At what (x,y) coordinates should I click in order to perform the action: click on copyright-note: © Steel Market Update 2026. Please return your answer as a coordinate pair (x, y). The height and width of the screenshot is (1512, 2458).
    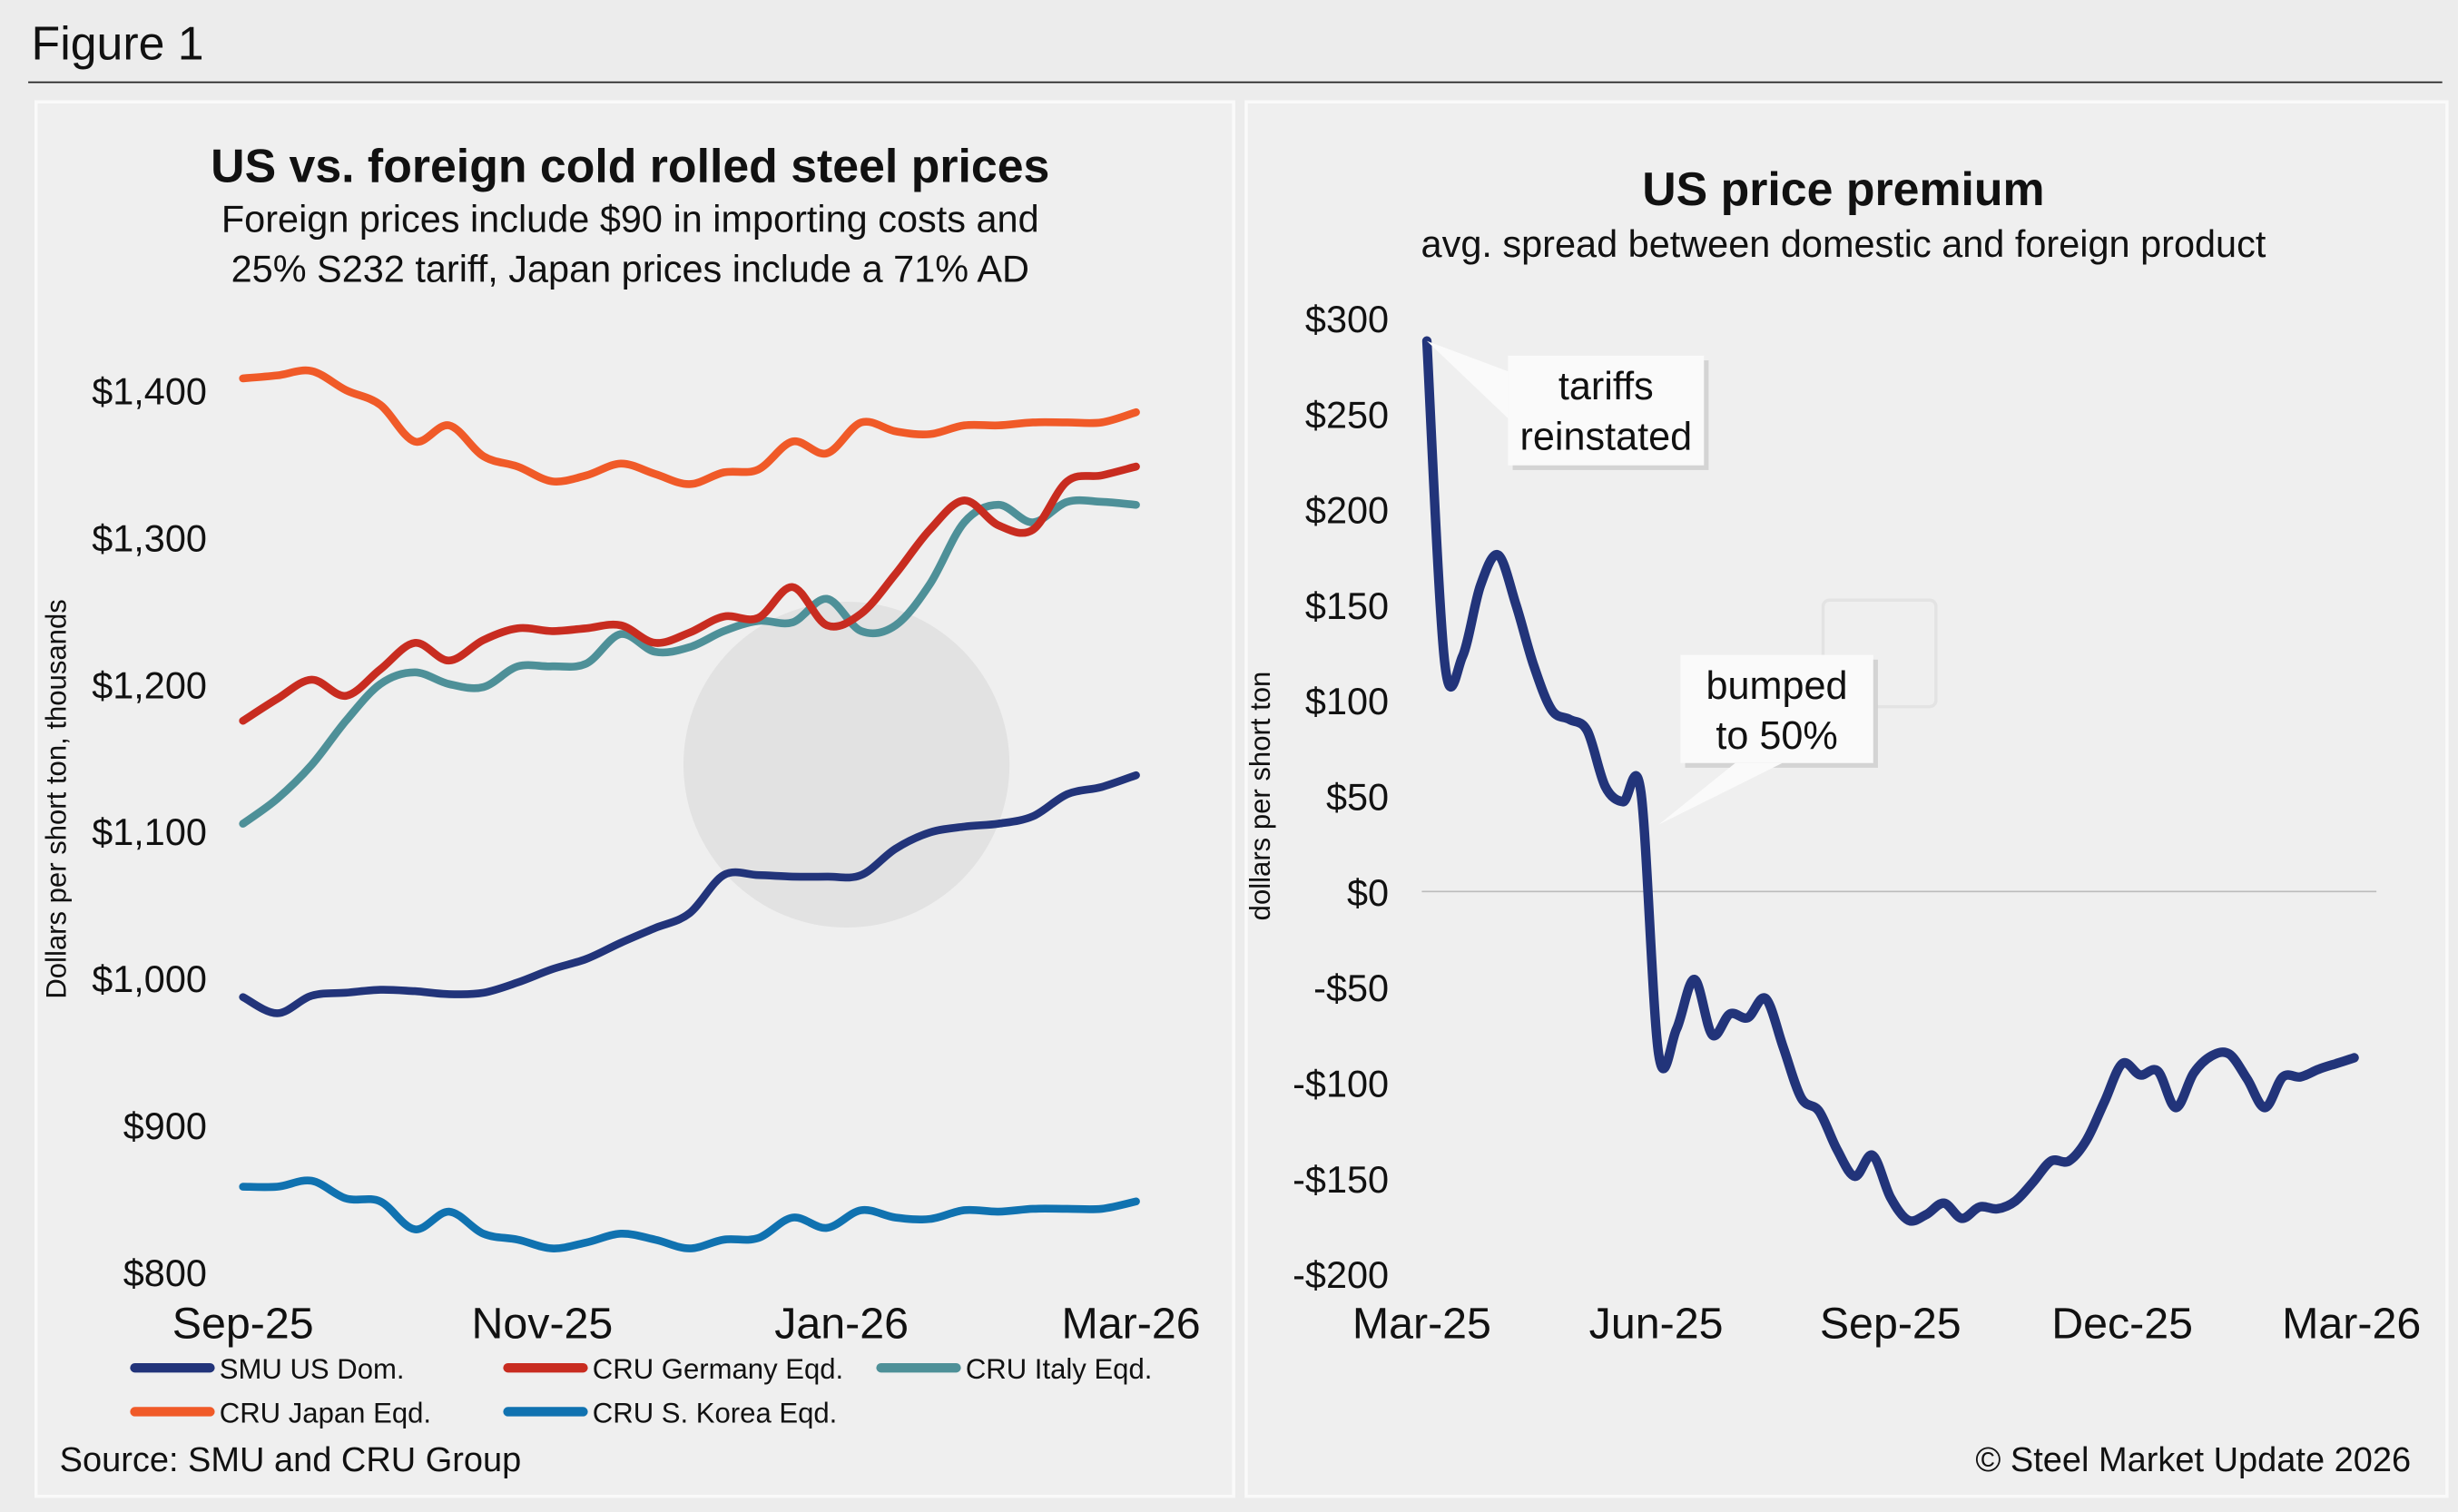
    Looking at the image, I should click on (2193, 1460).